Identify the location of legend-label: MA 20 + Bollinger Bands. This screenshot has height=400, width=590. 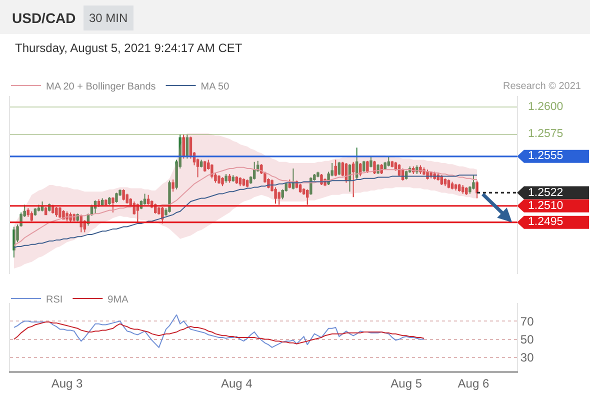
(101, 86).